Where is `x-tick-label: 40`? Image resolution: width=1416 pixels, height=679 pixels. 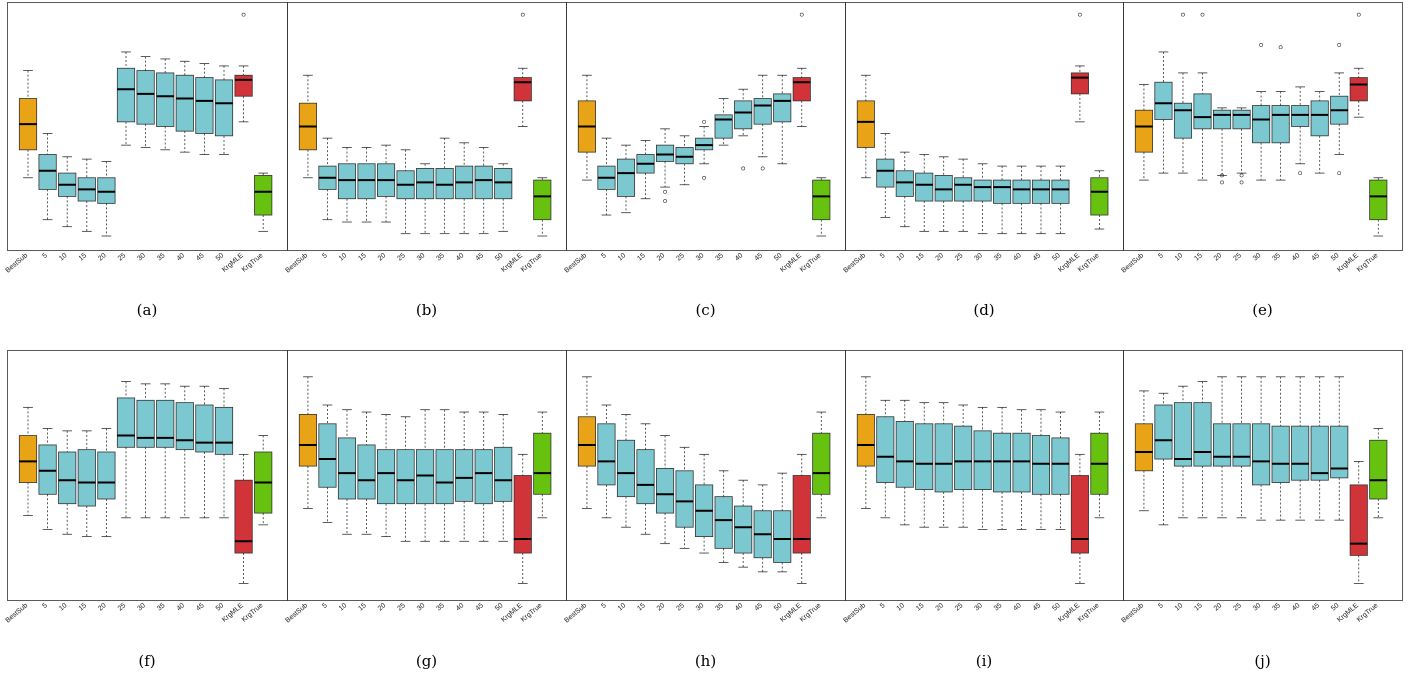 x-tick-label: 40 is located at coordinates (460, 257).